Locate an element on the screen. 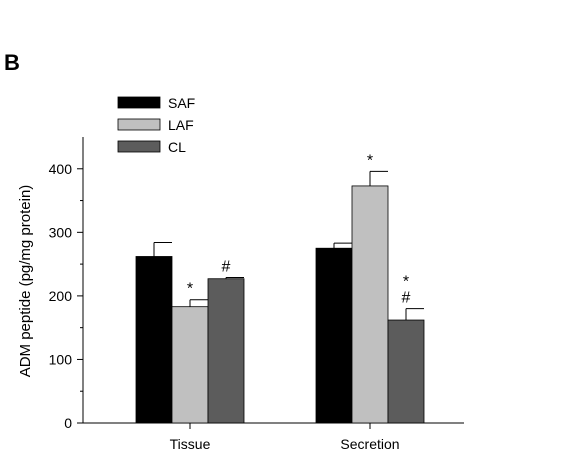  legend-swatch-laf is located at coordinates (139, 124).